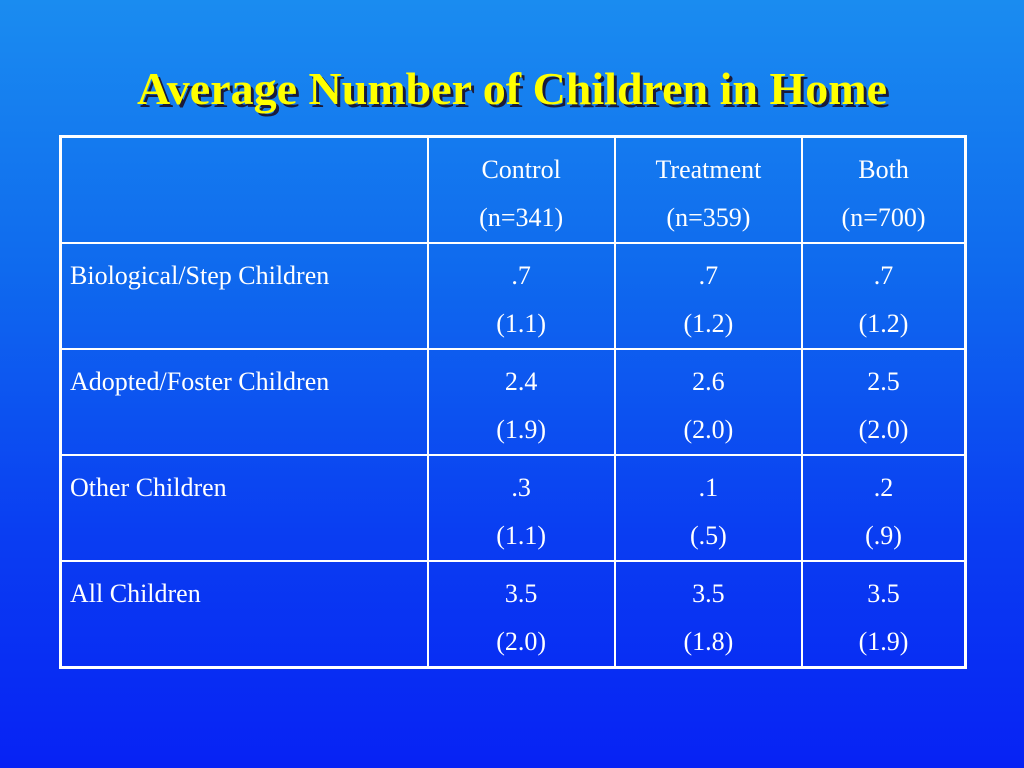 The height and width of the screenshot is (768, 1024). Describe the element at coordinates (708, 641) in the screenshot. I see `cell-sd: (1.8)` at that location.